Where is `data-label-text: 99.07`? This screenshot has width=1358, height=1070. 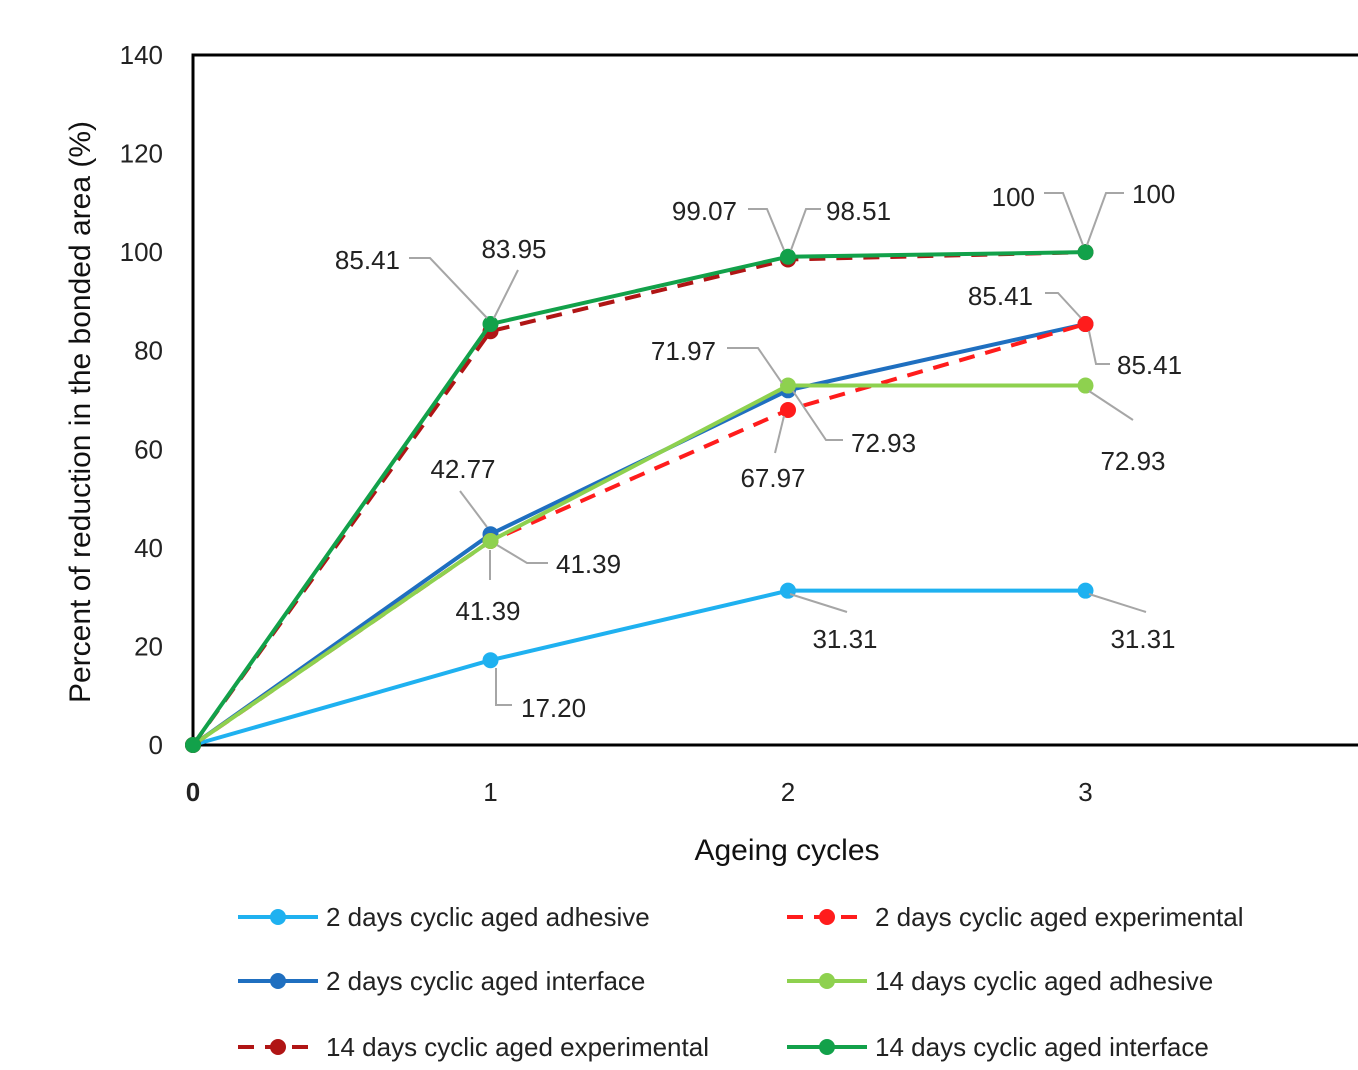
data-label-text: 99.07 is located at coordinates (704, 211).